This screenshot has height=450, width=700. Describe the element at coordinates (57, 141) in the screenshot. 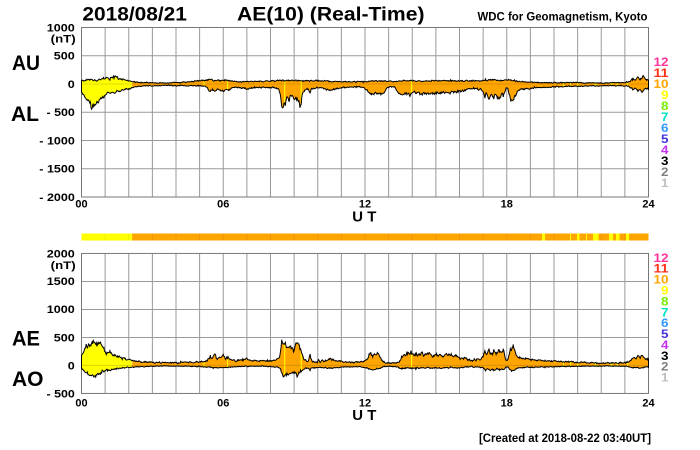

I see `svg-text: - 1000` at that location.